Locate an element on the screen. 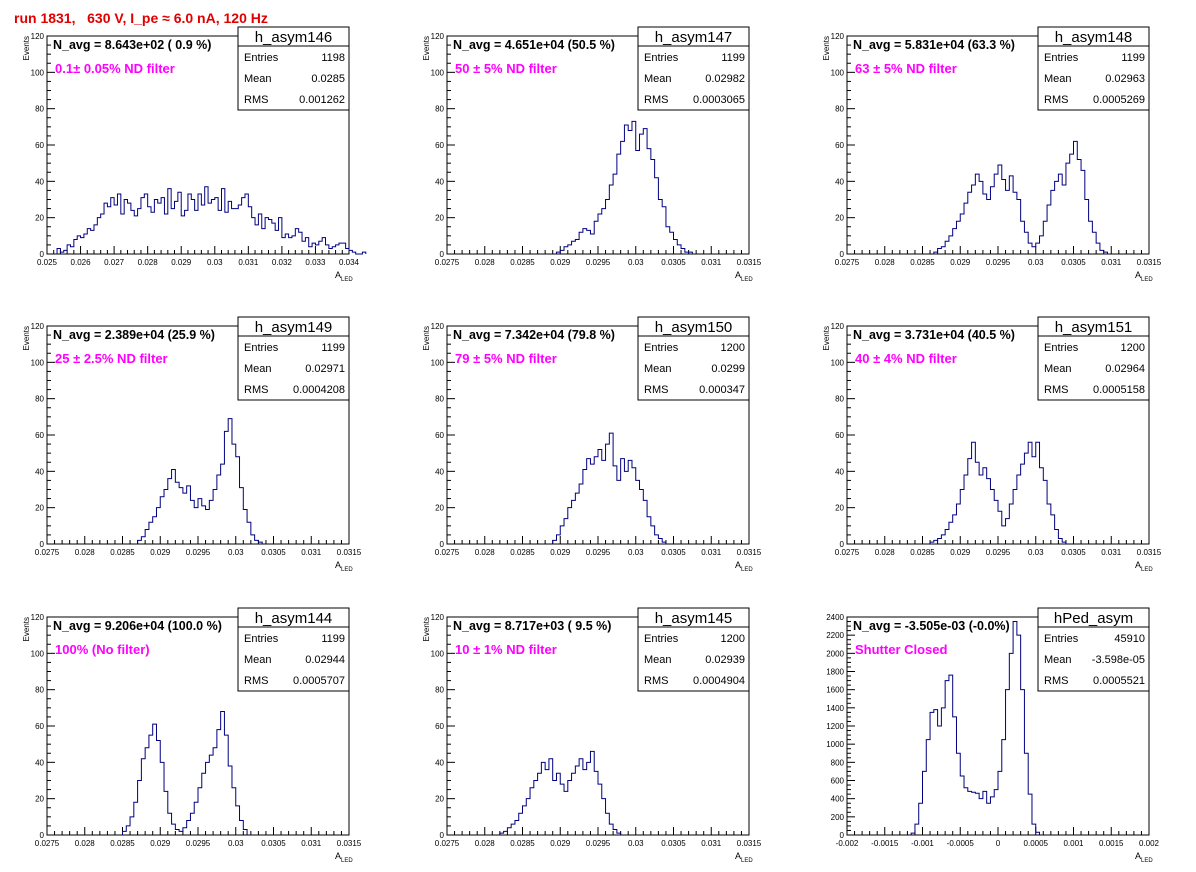  stats-value: 1199 is located at coordinates (733, 58).